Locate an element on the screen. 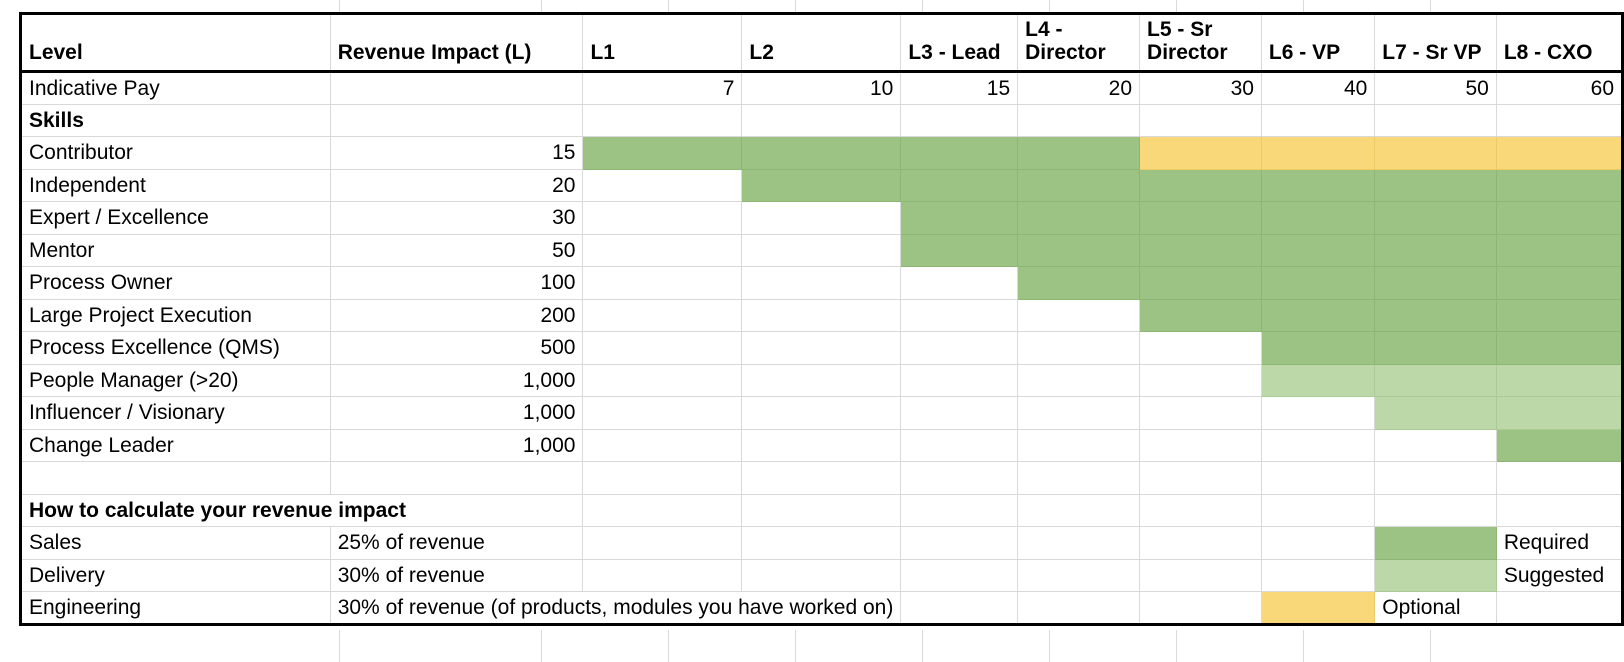 This screenshot has width=1624, height=662. legend-swatch-optional is located at coordinates (1318, 608).